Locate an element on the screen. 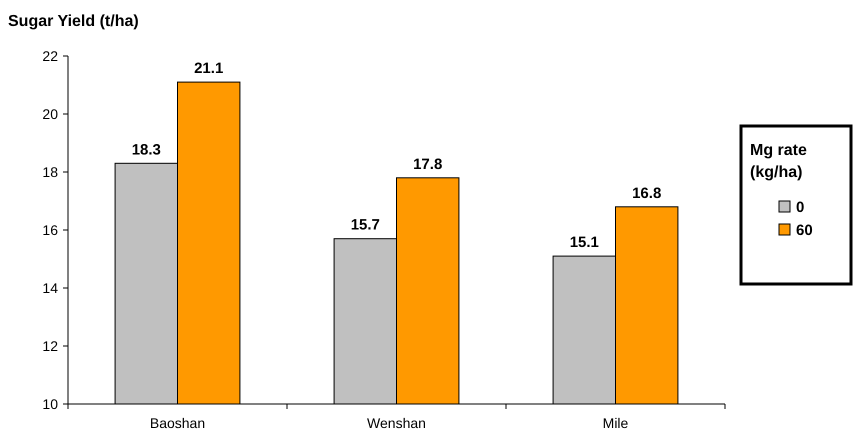 The height and width of the screenshot is (444, 854). data-label: 17.8 is located at coordinates (427, 164).